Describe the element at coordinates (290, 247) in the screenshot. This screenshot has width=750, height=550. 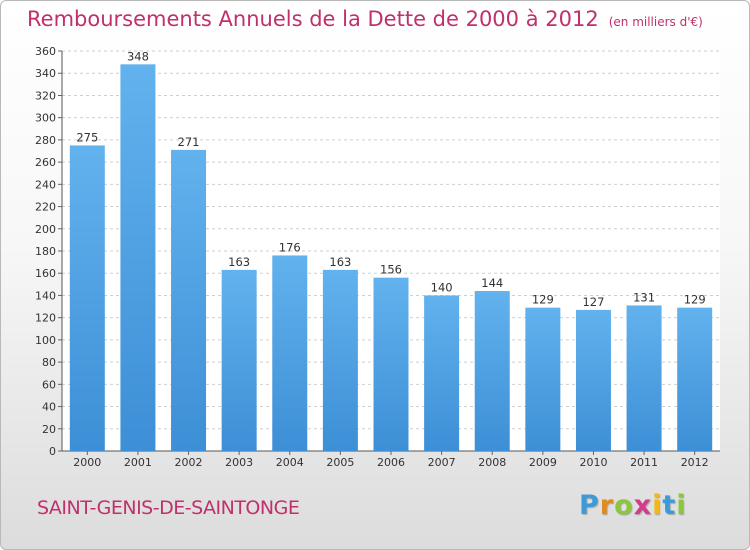
I see `data-label-2004: 176` at that location.